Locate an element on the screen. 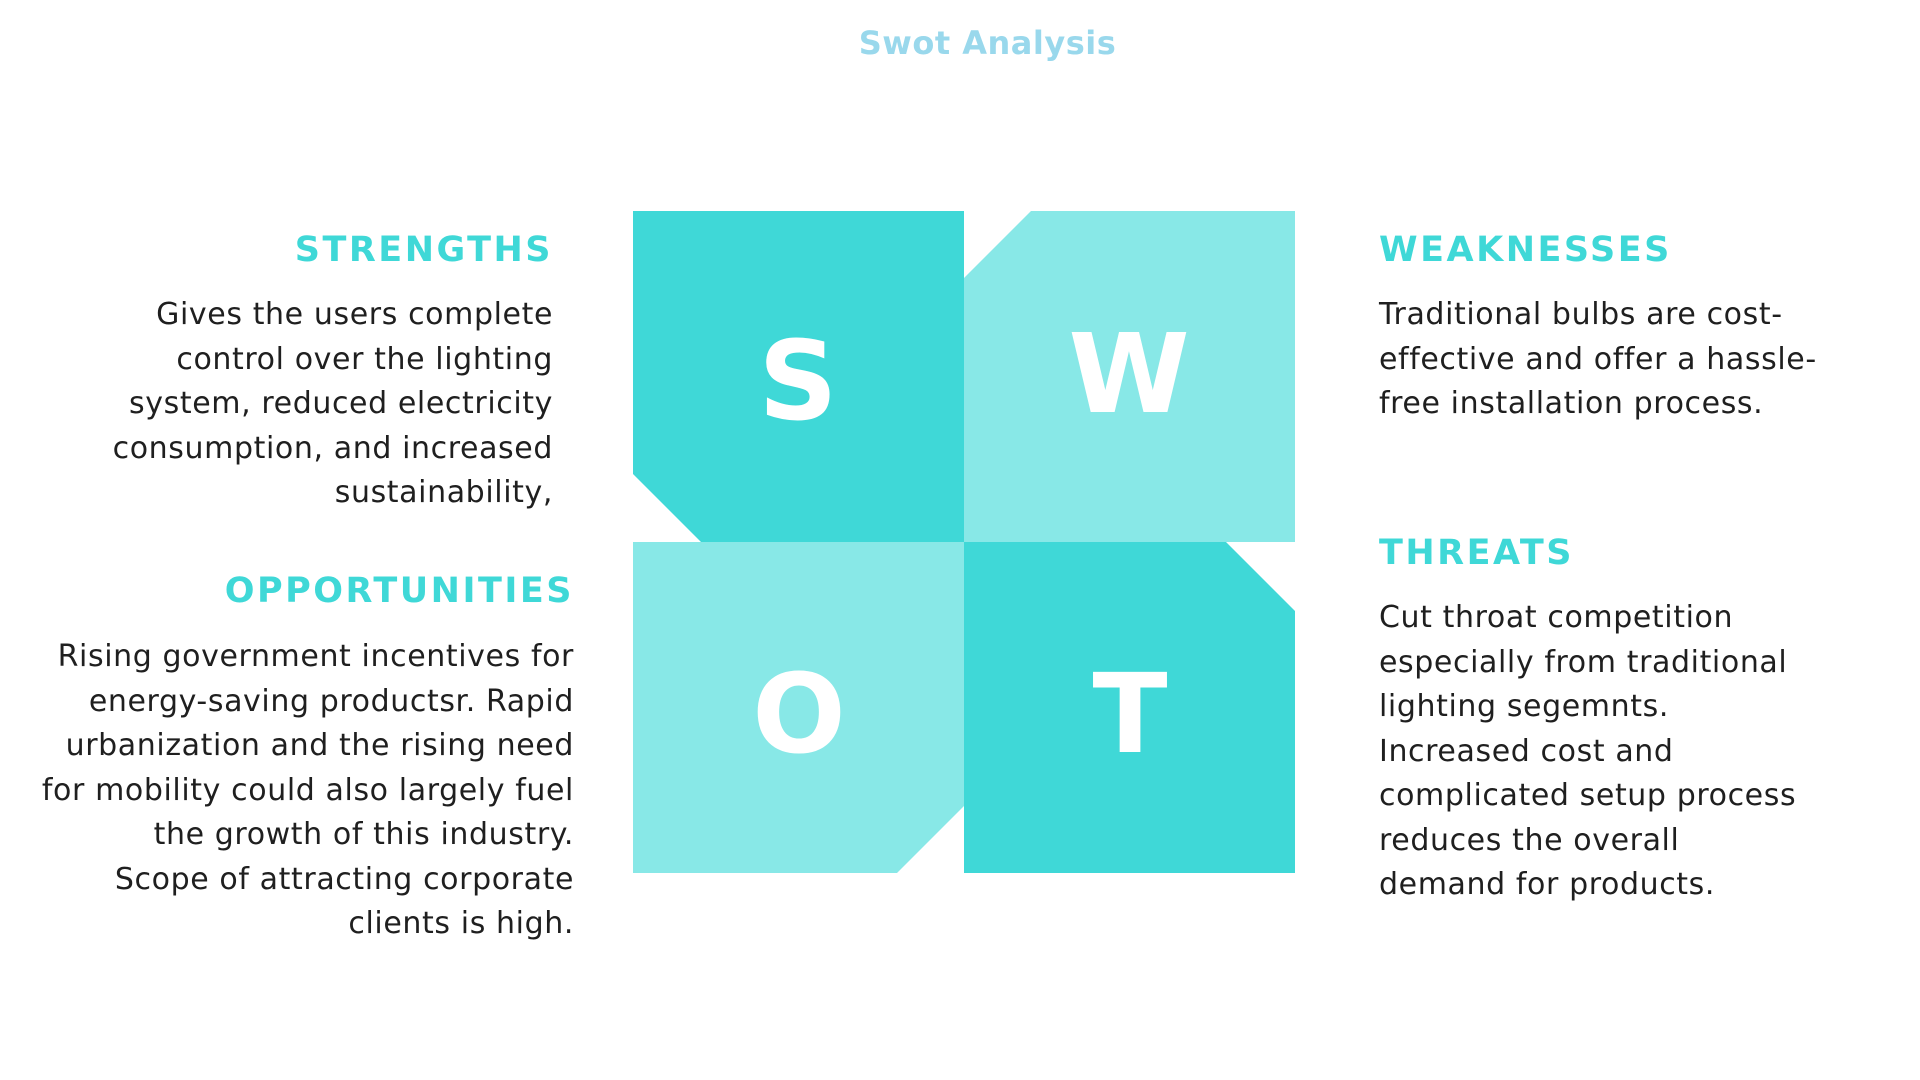 The width and height of the screenshot is (1920, 1080). w-quadrant is located at coordinates (1129, 376).